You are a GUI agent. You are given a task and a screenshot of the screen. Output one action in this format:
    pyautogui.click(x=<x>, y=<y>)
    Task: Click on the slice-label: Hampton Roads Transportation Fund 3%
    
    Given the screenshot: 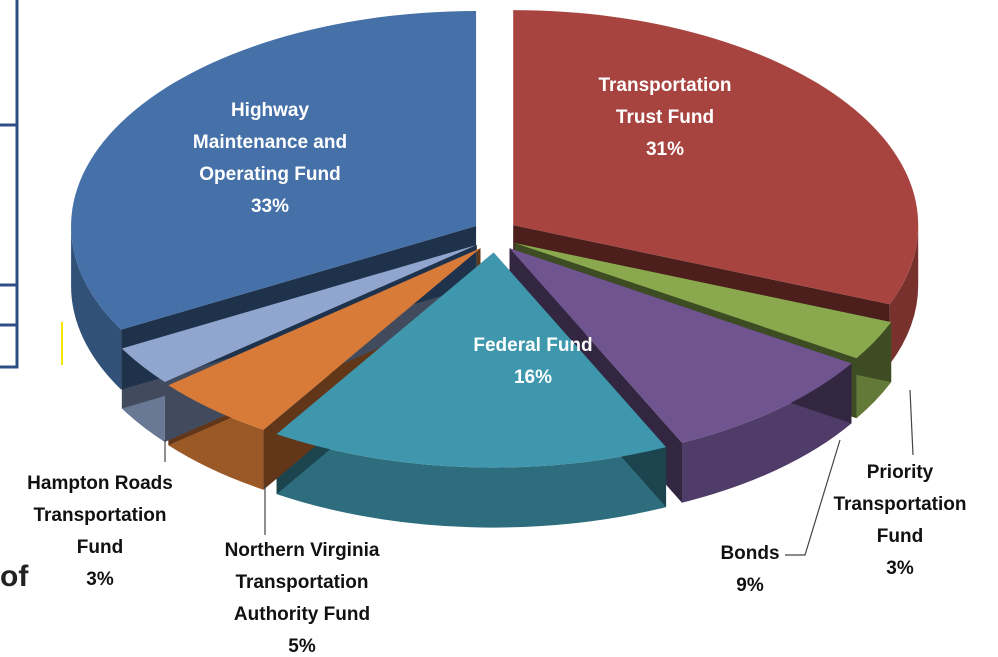 What is the action you would take?
    pyautogui.click(x=100, y=532)
    